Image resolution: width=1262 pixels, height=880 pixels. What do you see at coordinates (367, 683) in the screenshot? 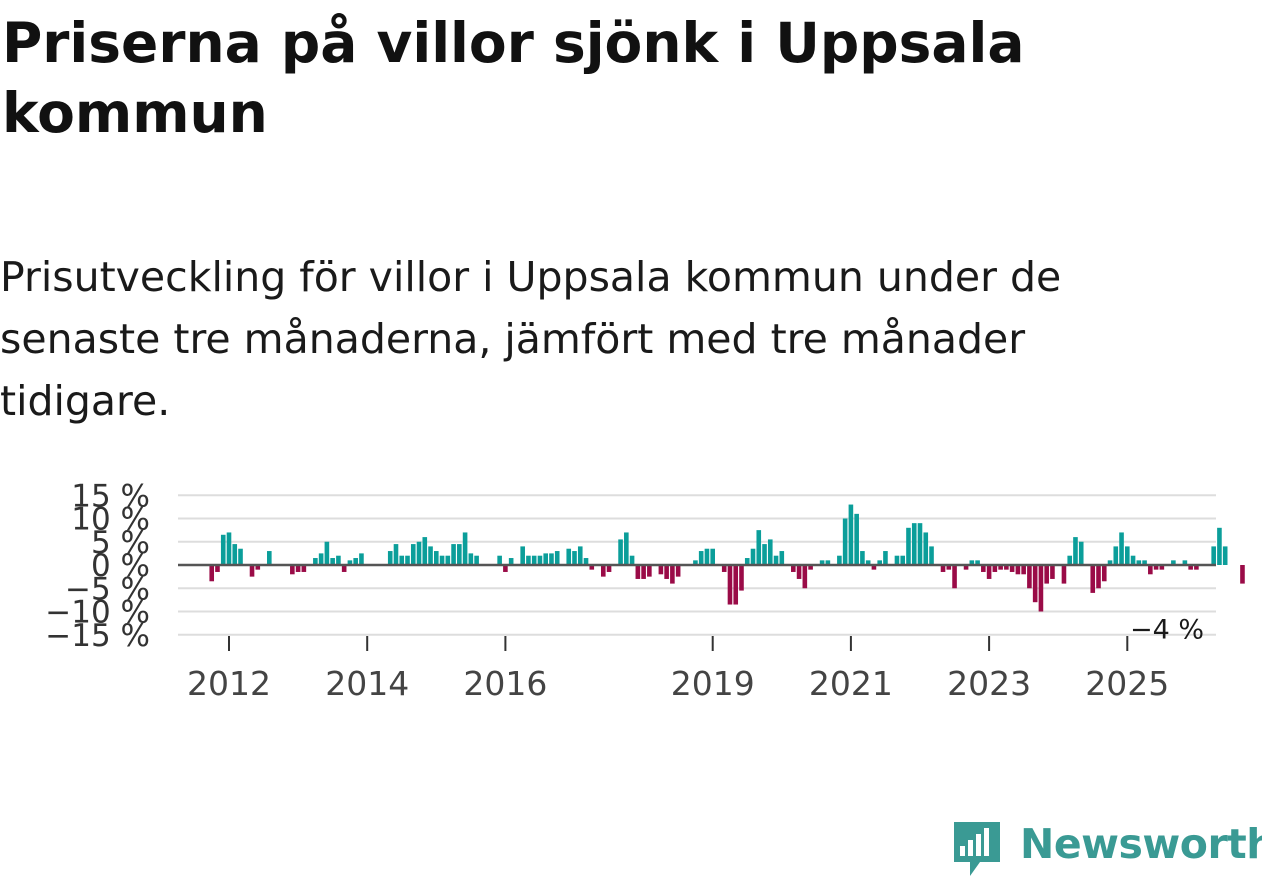
I see `x-tick-label: 2014` at bounding box center [367, 683].